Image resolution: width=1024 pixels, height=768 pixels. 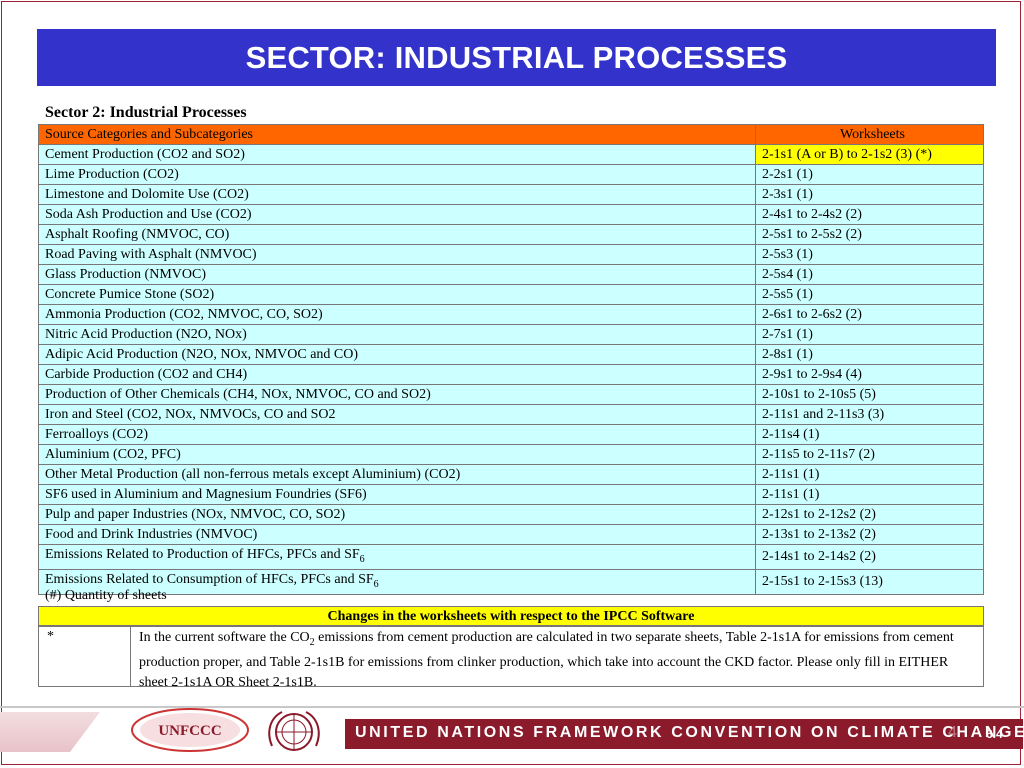 What do you see at coordinates (869, 174) in the screenshot?
I see `worksheets-cell: 2-2s1 (1)` at bounding box center [869, 174].